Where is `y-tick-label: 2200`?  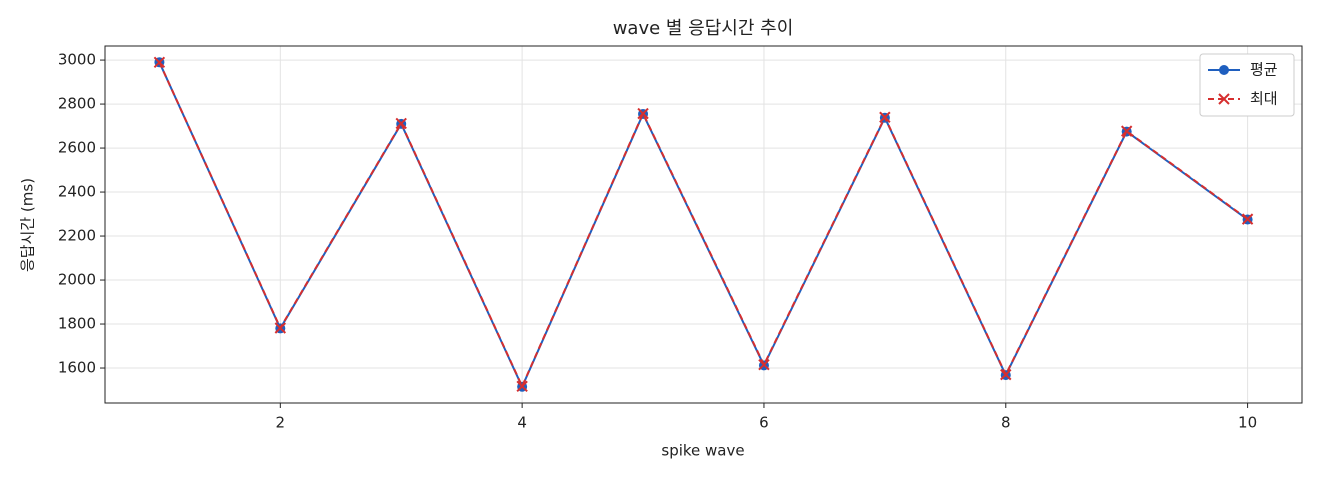
y-tick-label: 2200 is located at coordinates (77, 236).